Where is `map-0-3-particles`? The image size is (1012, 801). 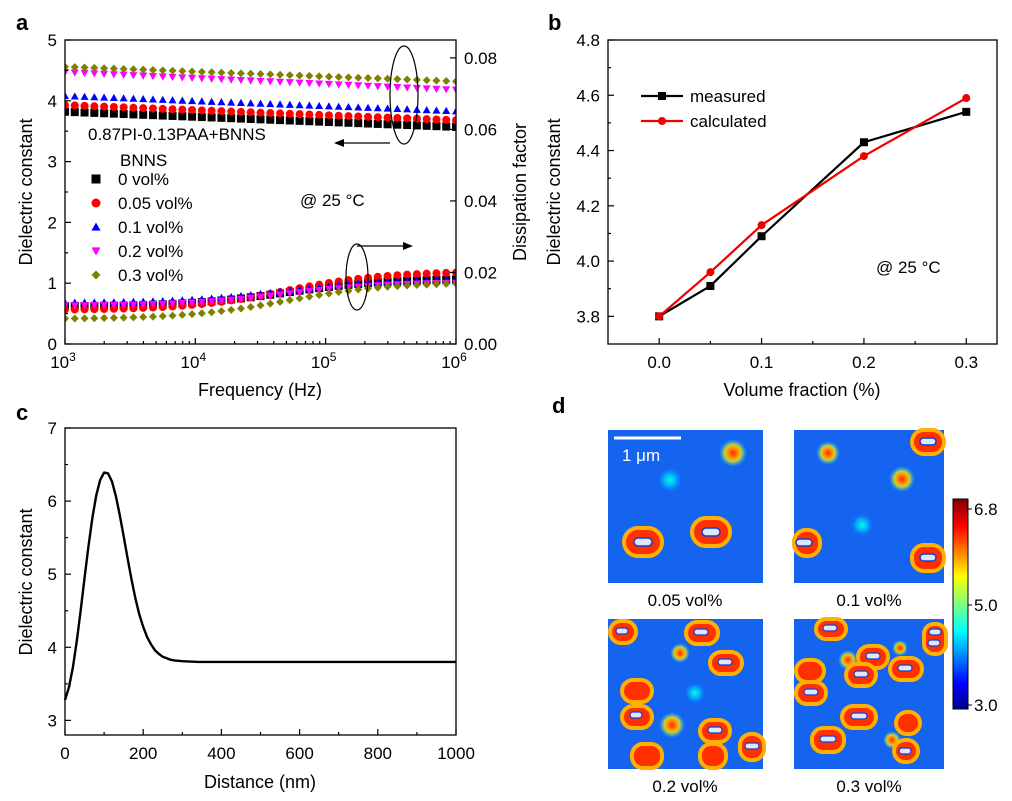 map-0-3-particles is located at coordinates (871, 690).